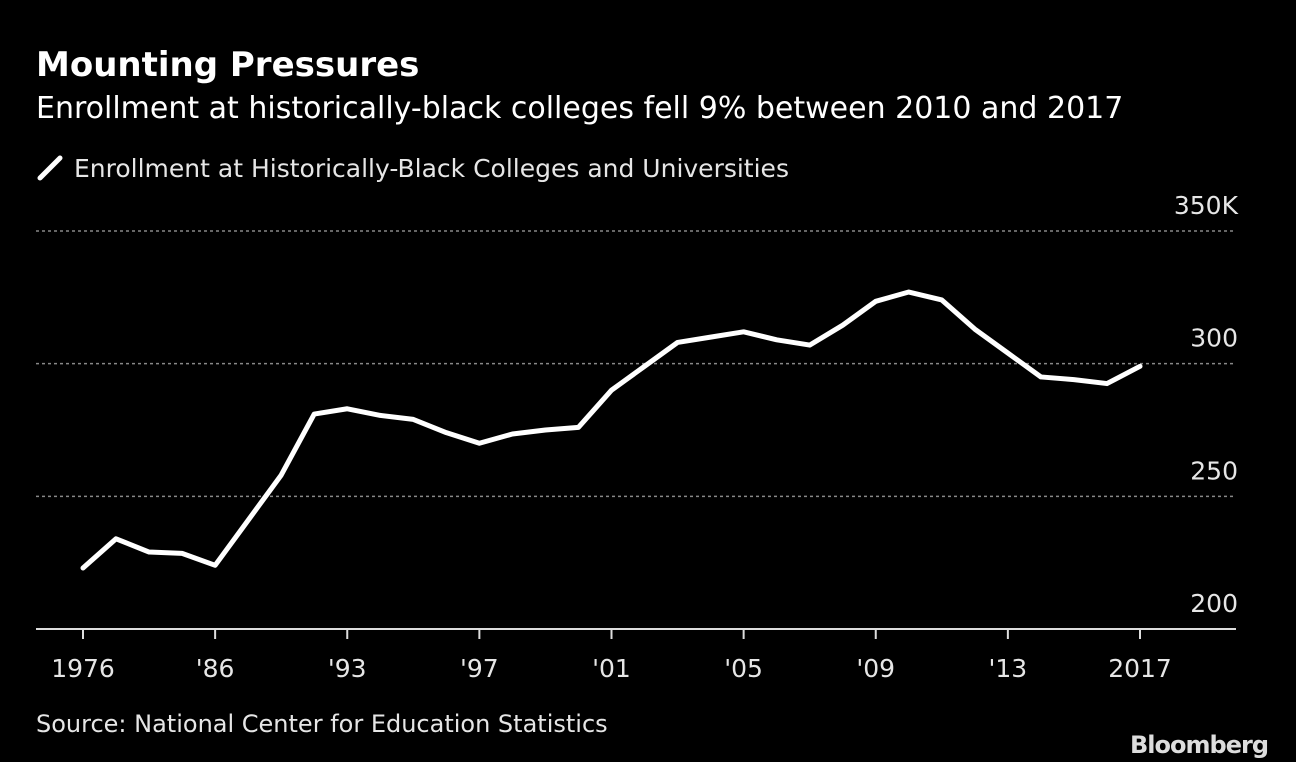 The image size is (1296, 762). I want to click on y-tick-label: 350K, so click(1206, 205).